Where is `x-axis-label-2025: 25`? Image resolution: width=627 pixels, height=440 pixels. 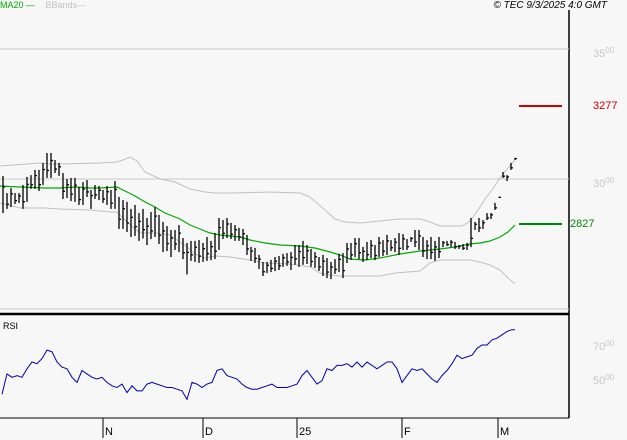 x-axis-label-2025: 25 is located at coordinates (305, 432).